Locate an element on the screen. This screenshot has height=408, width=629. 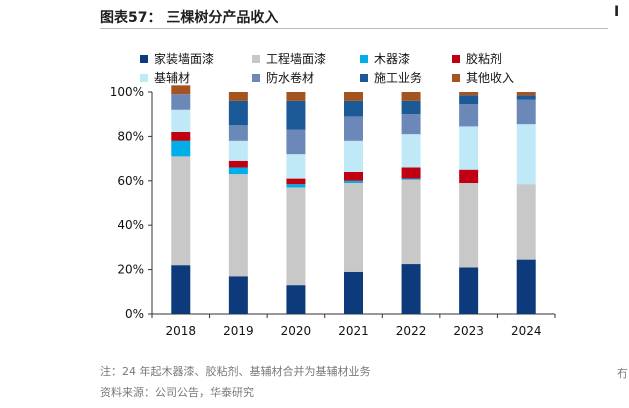
y-tick-label: 40% is located at coordinates (130, 225).